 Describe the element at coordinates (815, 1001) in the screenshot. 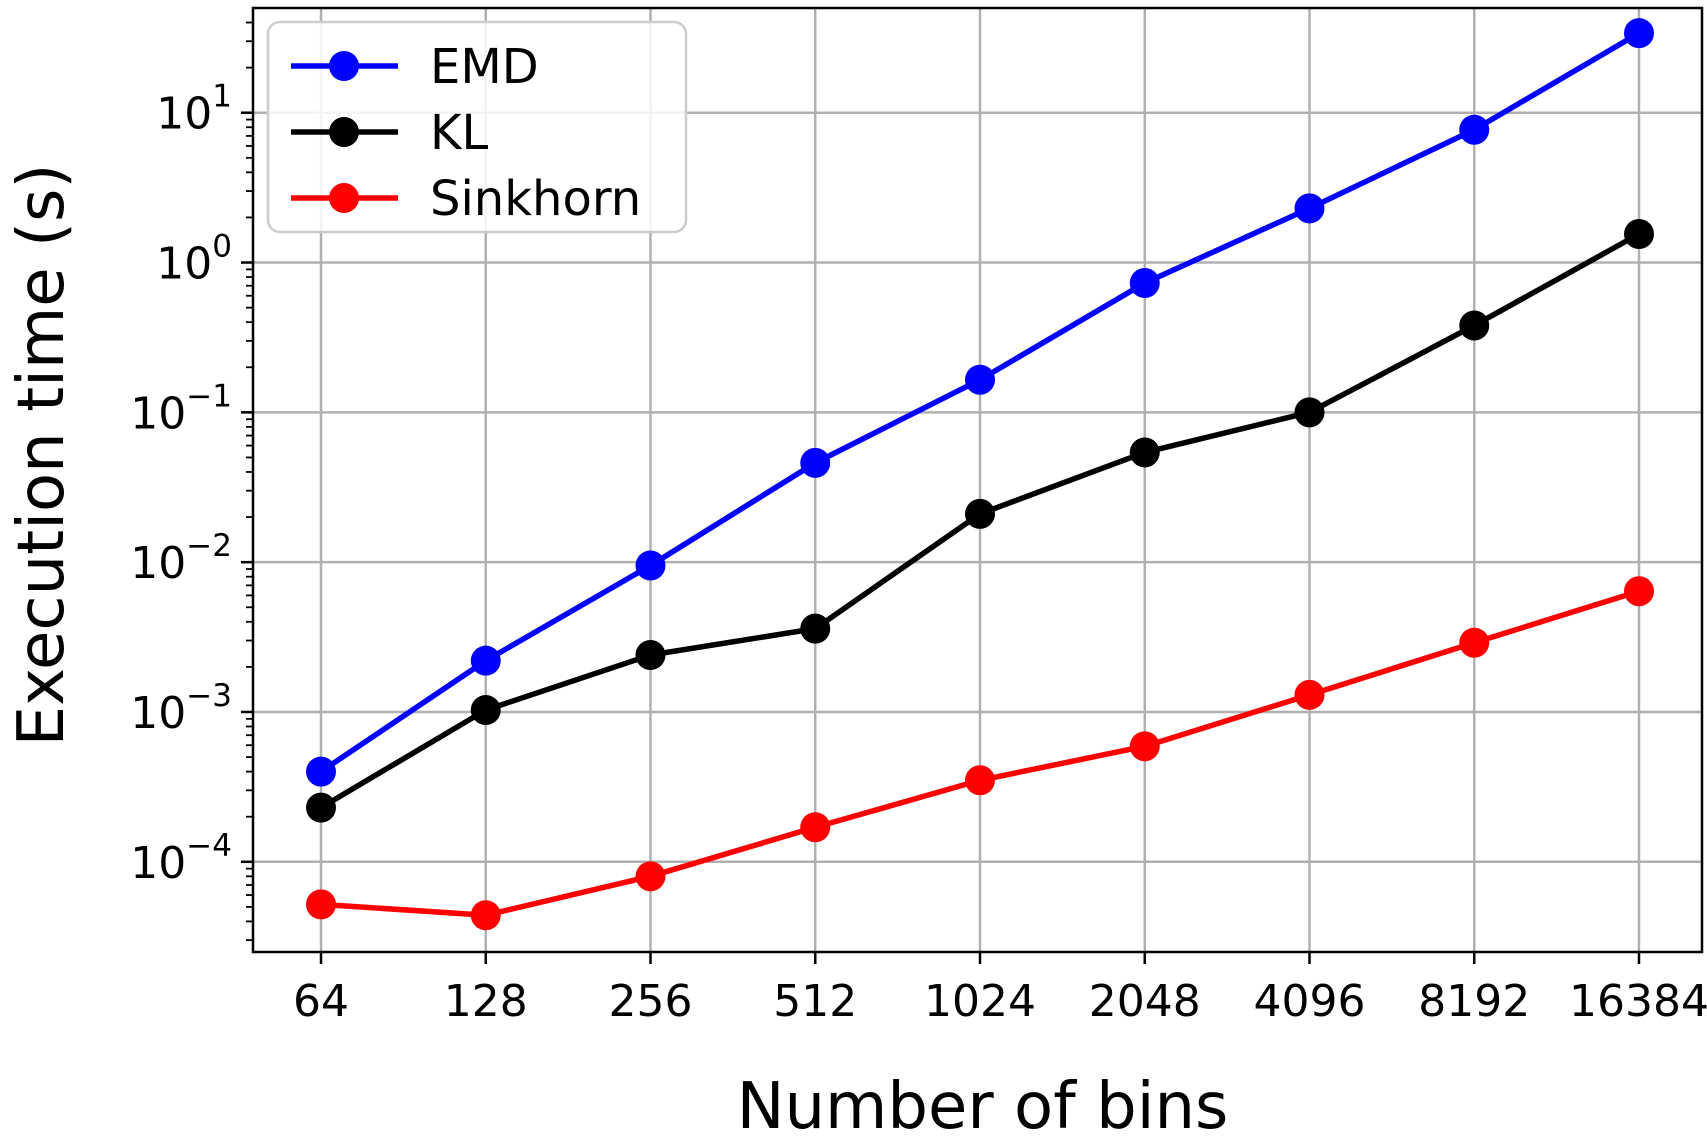

I see `x-tick-label: 512` at that location.